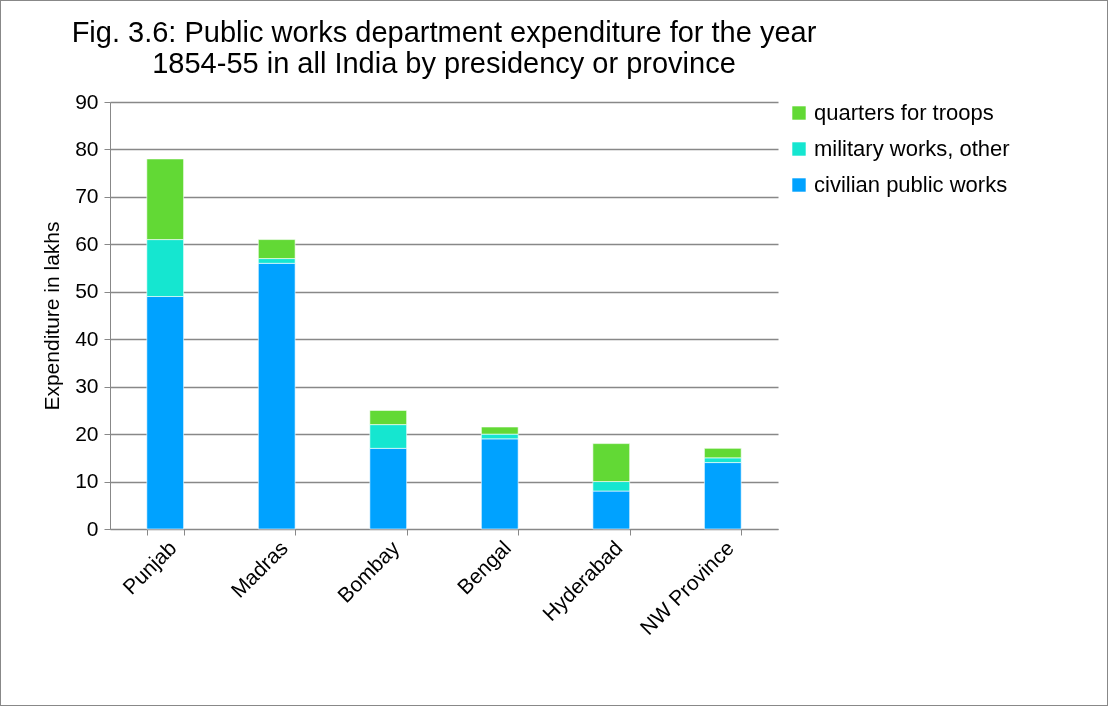 The height and width of the screenshot is (708, 1110). Describe the element at coordinates (87, 481) in the screenshot. I see `y-tick-label: 10` at that location.